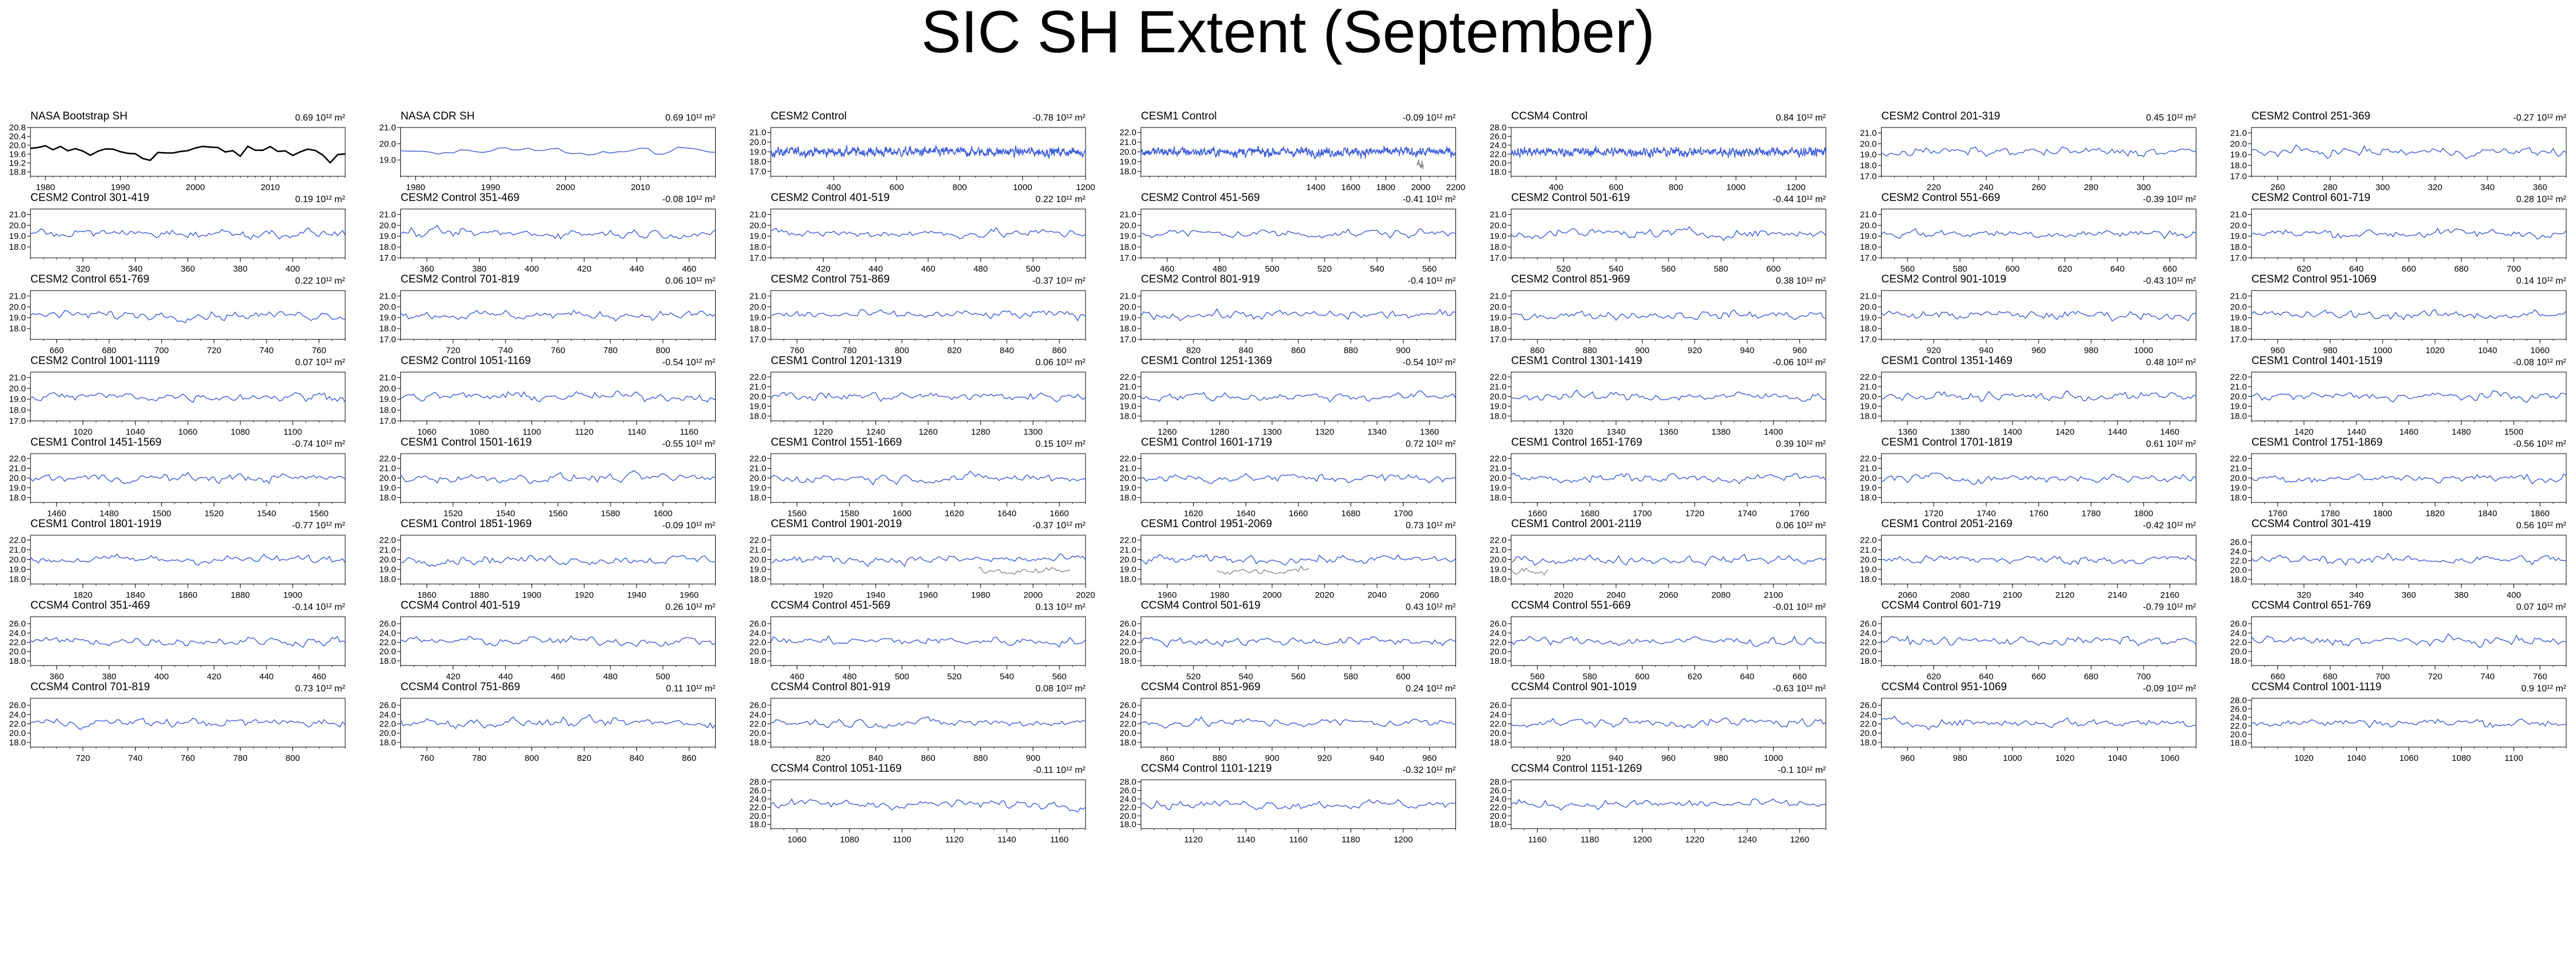 The image size is (2576, 967). I want to click on x-tick-label: 1880, so click(240, 595).